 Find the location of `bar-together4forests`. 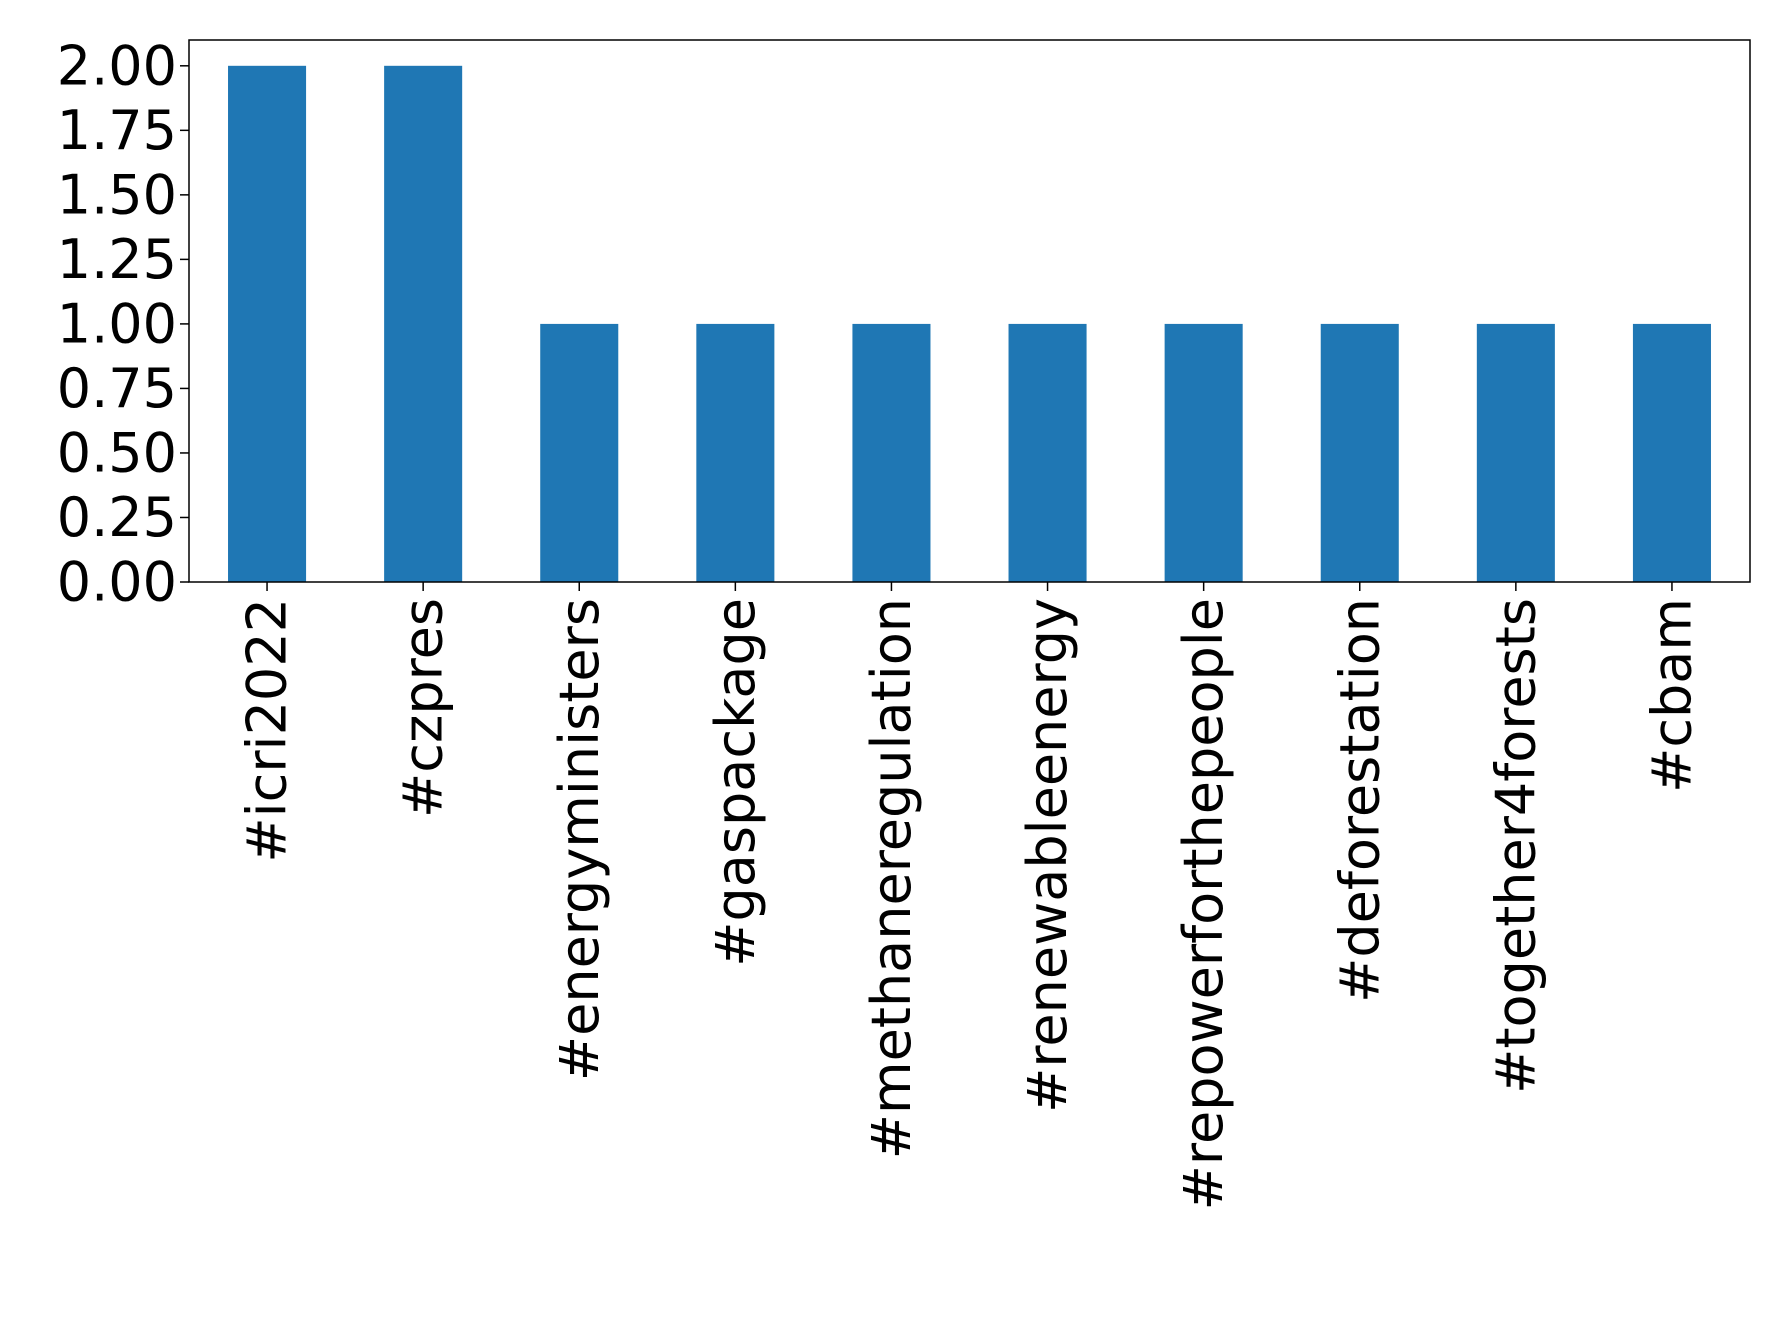

bar-together4forests is located at coordinates (1515, 452).